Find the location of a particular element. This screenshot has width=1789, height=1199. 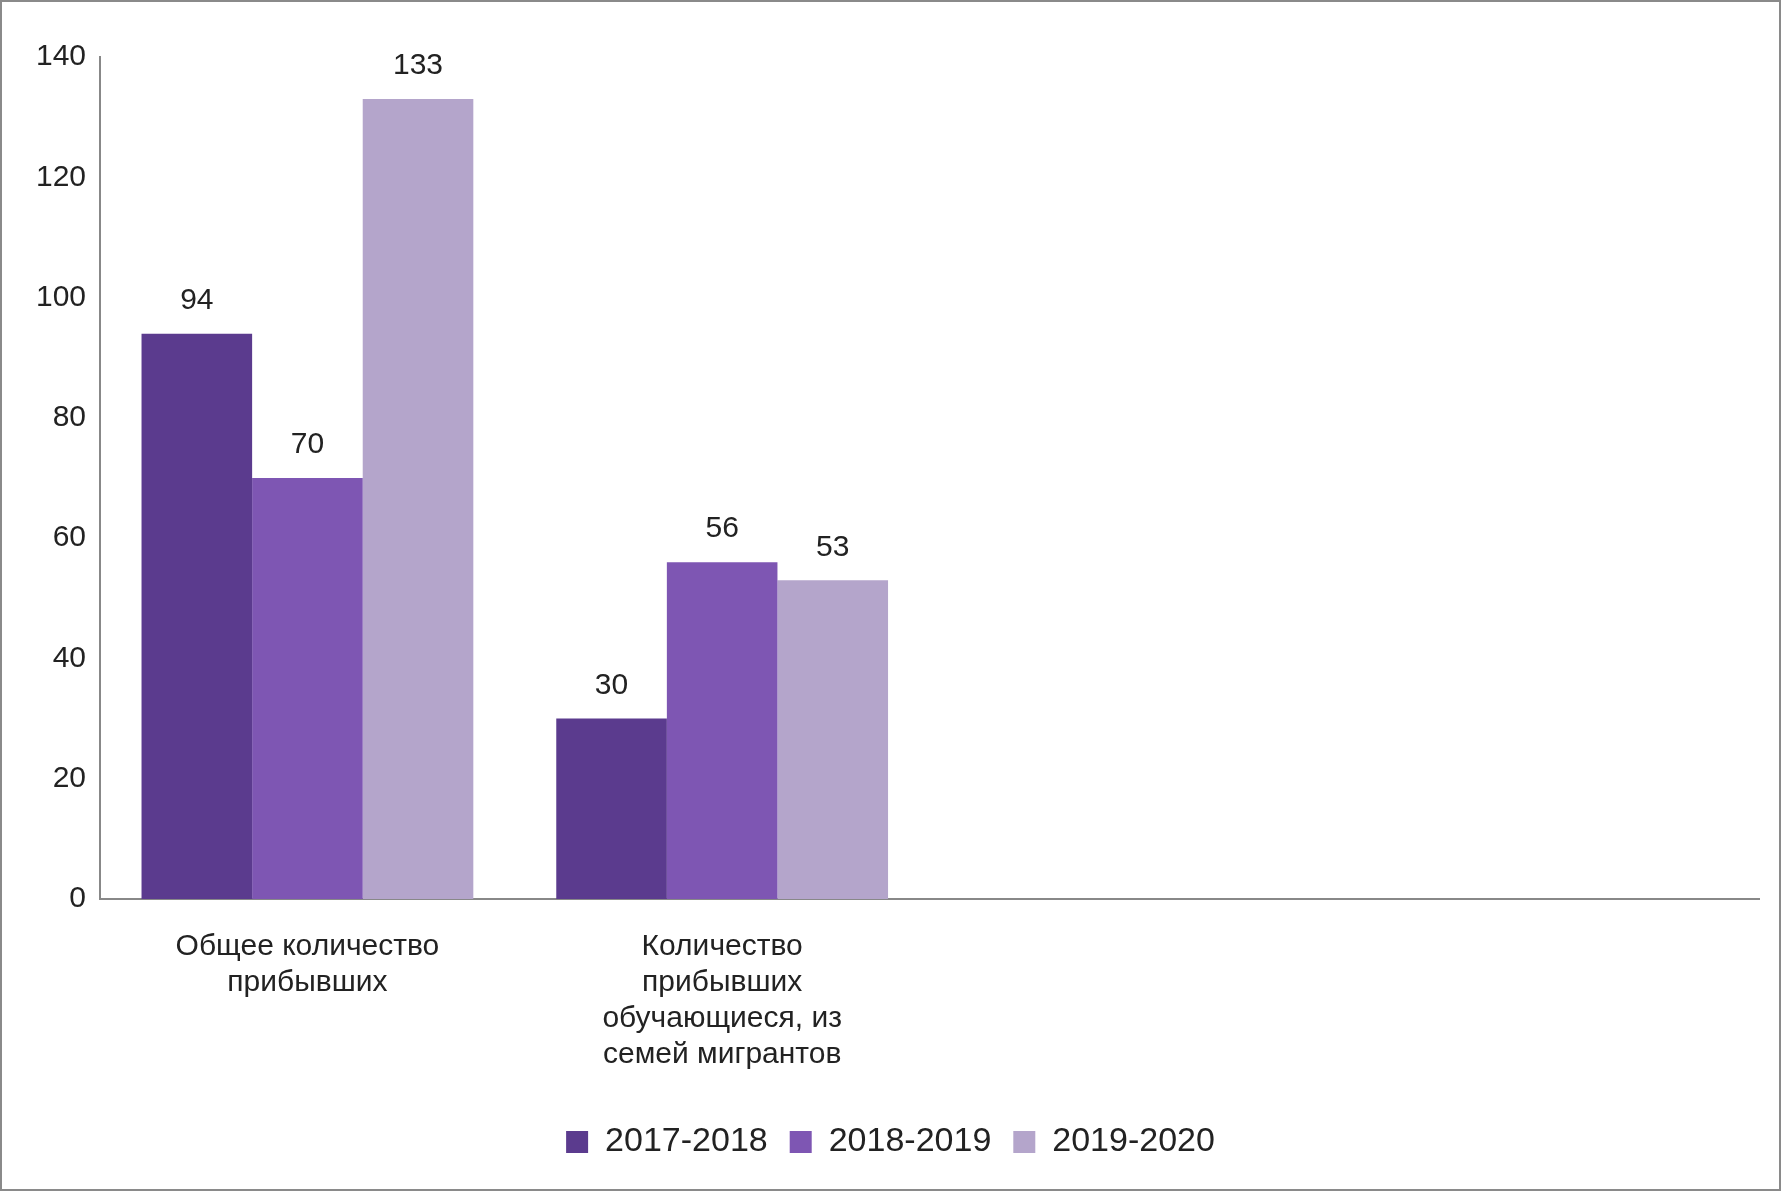

y-tick-label: 40 is located at coordinates (69, 656).